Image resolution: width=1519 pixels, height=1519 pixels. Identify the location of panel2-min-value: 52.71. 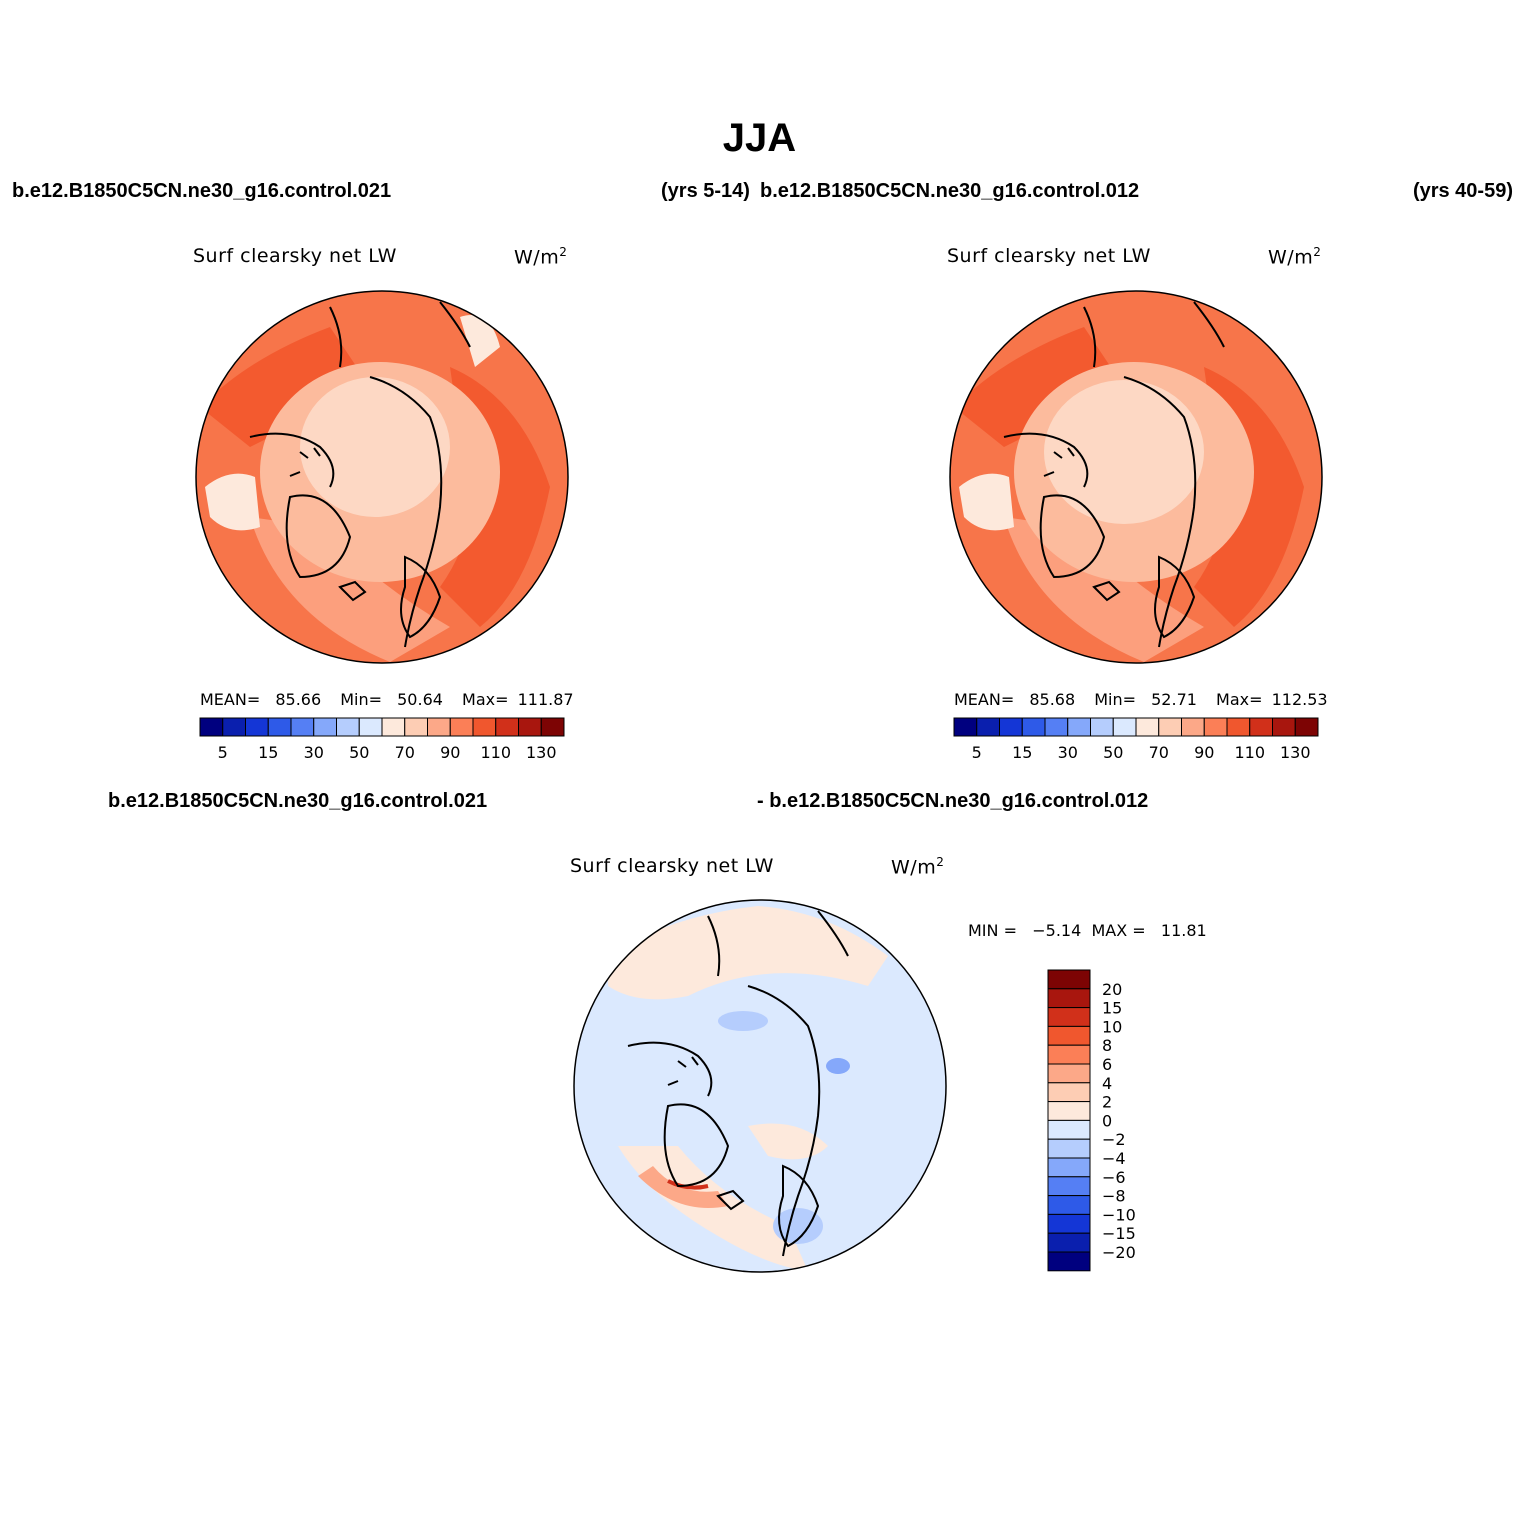
(1174, 699).